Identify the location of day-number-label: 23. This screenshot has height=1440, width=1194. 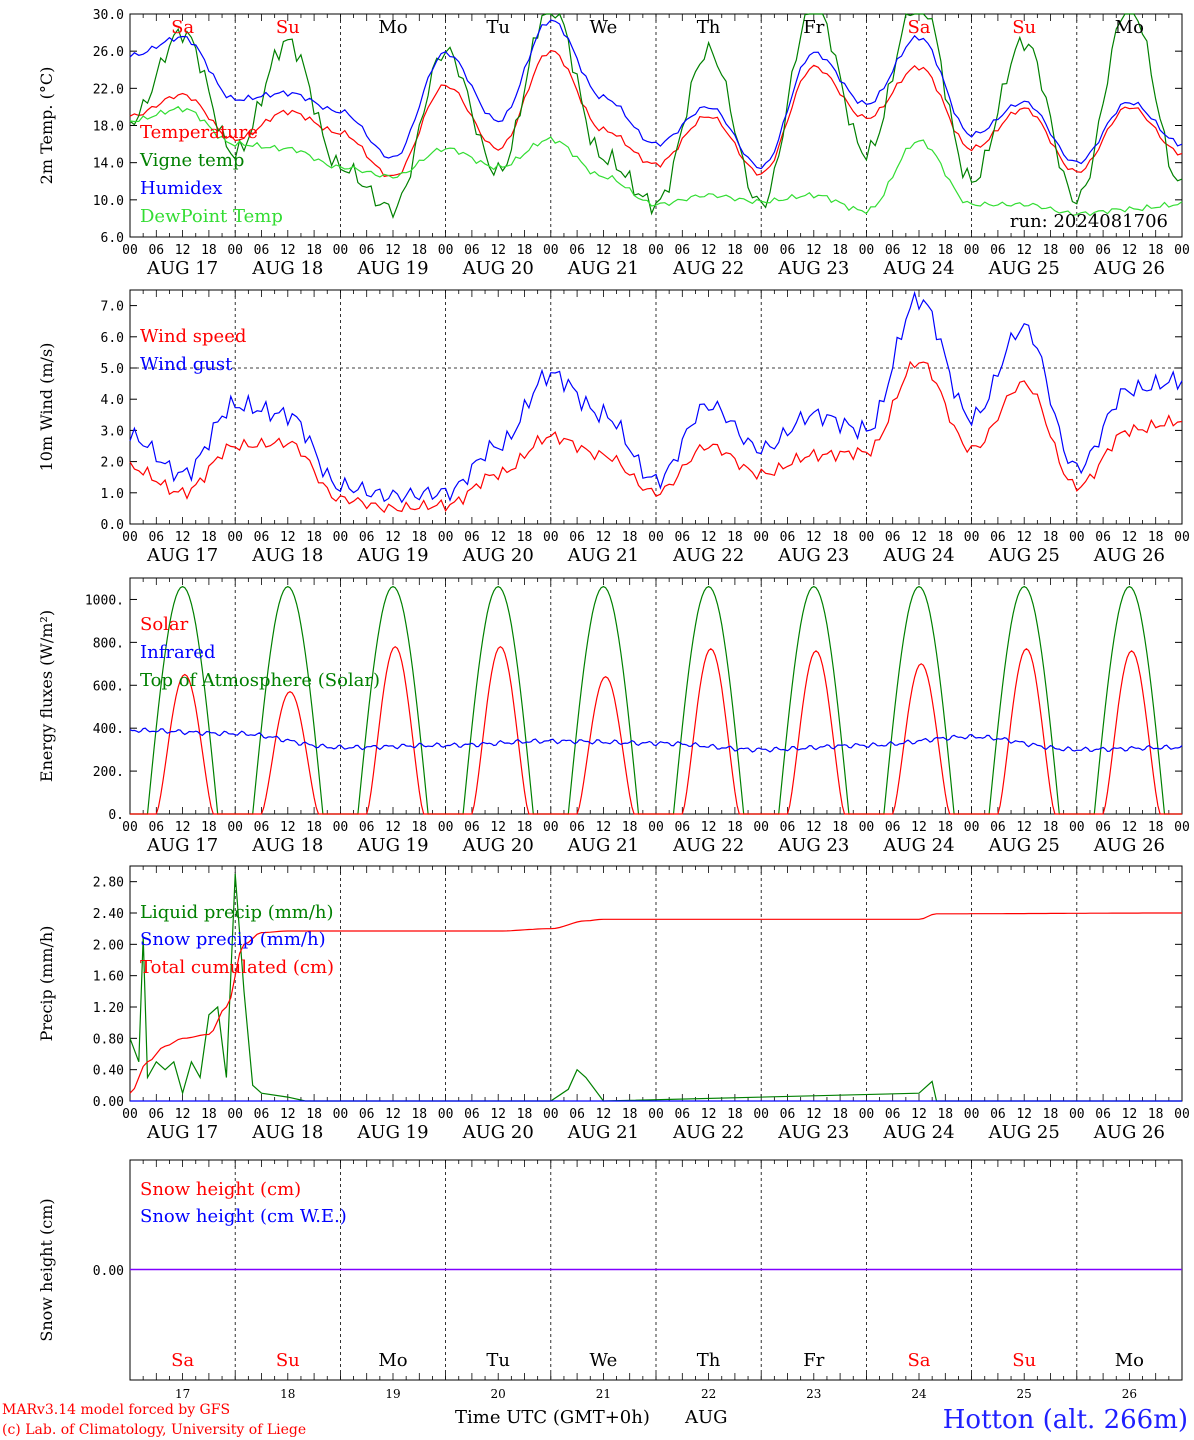
(813, 1394).